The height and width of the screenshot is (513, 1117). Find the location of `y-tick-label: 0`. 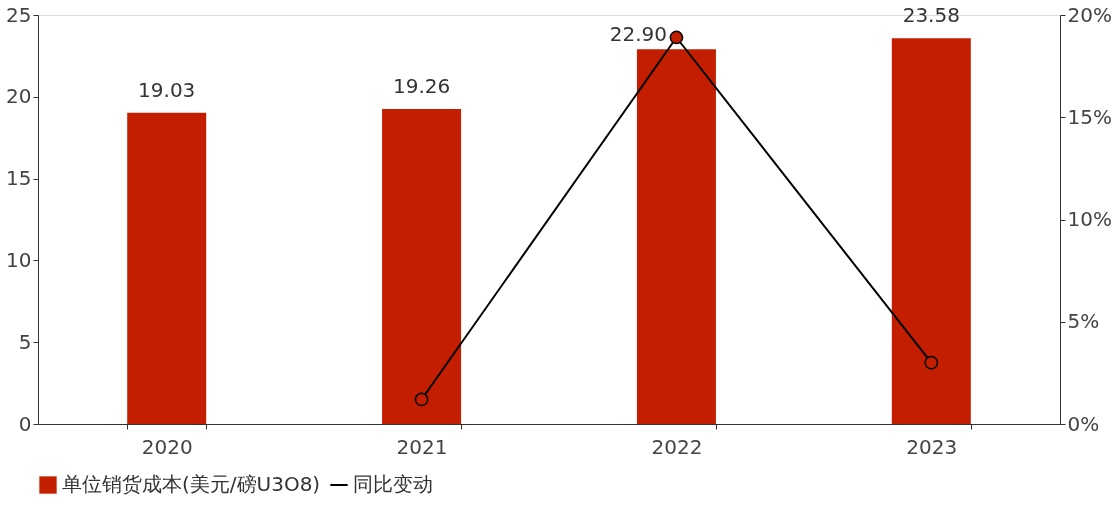

y-tick-label: 0 is located at coordinates (25, 423).